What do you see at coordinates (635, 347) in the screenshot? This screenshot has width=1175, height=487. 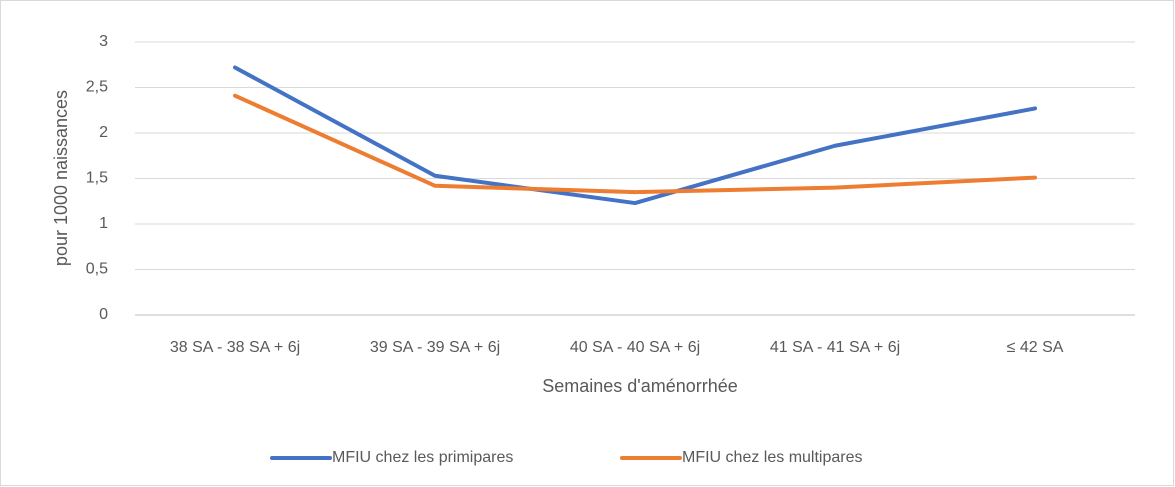 I see `x-tick-label: 40 SA - 40 SA + 6j` at bounding box center [635, 347].